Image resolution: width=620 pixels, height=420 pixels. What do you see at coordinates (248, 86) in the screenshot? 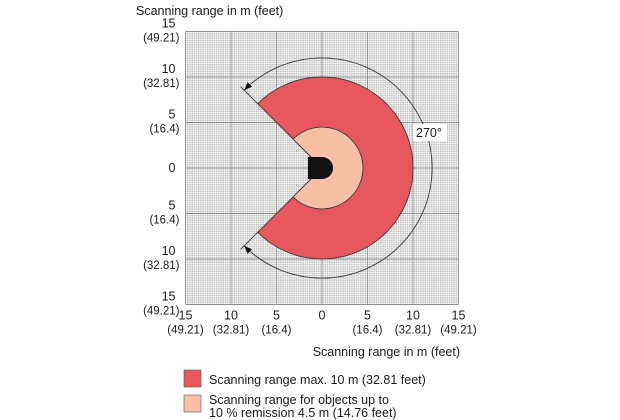
I see `arrow-upper-icon` at bounding box center [248, 86].